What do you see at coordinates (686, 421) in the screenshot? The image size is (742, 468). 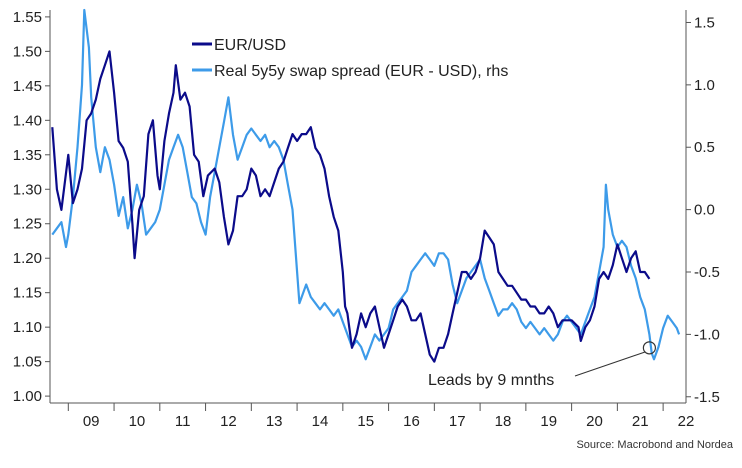 I see `x-tick-label: 22` at bounding box center [686, 421].